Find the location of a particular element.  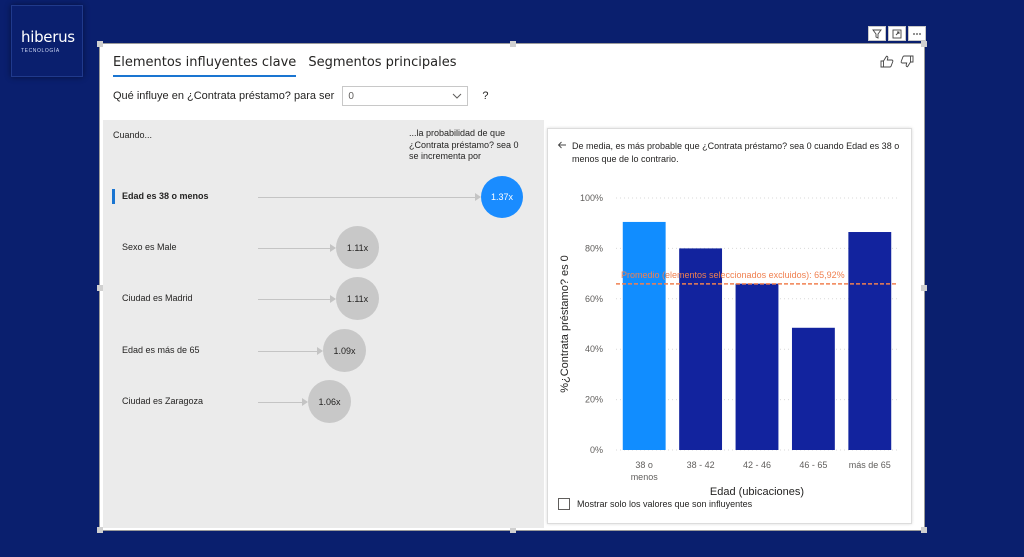

influencer-label: Sexo es Male is located at coordinates (149, 247).